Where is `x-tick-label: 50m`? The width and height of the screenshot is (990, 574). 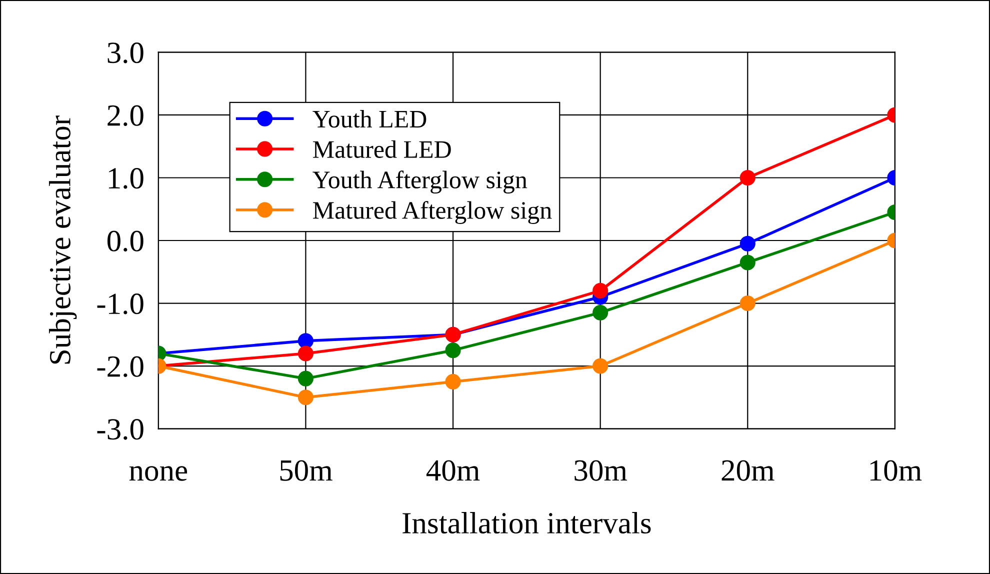
x-tick-label: 50m is located at coordinates (306, 470).